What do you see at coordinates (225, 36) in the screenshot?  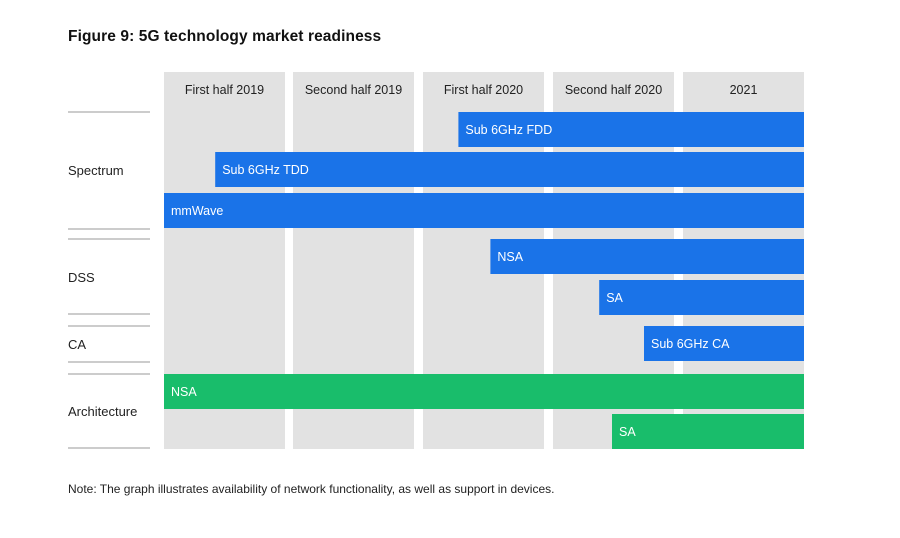 I see `chart-title: Figure 9: 5G technology market readiness` at bounding box center [225, 36].